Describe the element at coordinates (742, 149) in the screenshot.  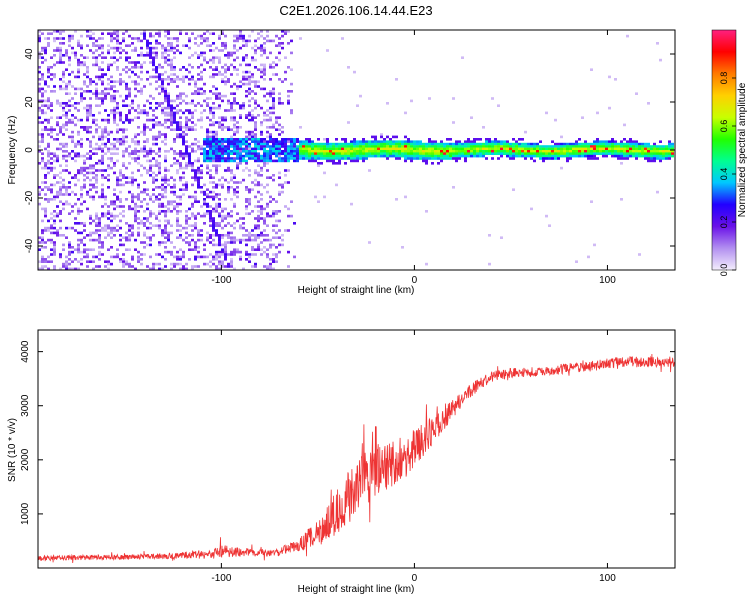
I see `colorbar-label: Normalized spectral amplitude` at that location.